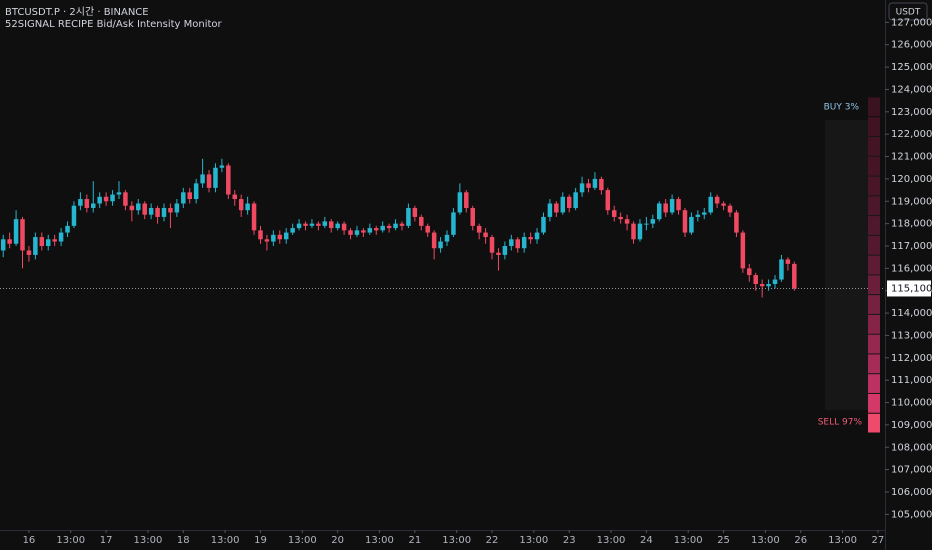 The width and height of the screenshot is (932, 550). What do you see at coordinates (911, 358) in the screenshot?
I see `y-tick-label: 112,000.0` at bounding box center [911, 358].